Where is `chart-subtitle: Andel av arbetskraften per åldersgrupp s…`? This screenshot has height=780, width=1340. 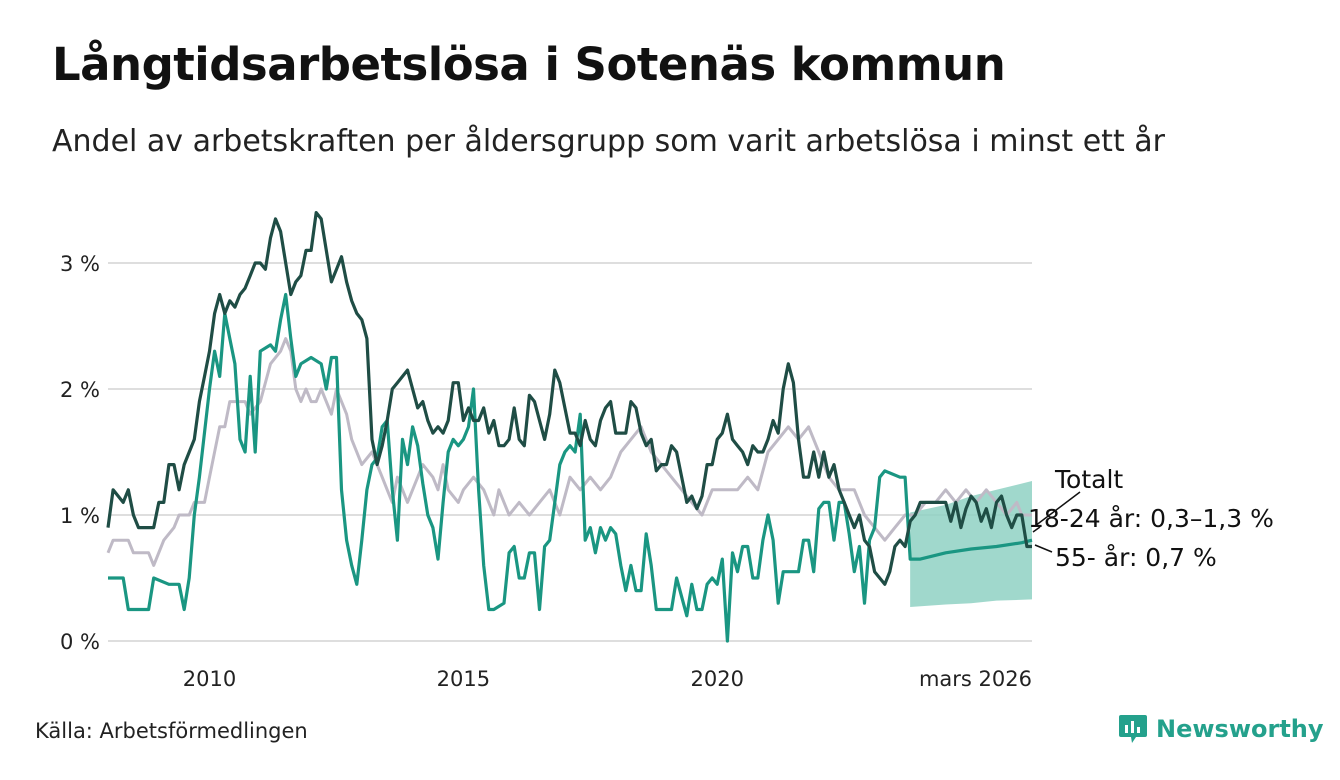 chart-subtitle: Andel av arbetskraften per åldersgrupp s… is located at coordinates (608, 141).